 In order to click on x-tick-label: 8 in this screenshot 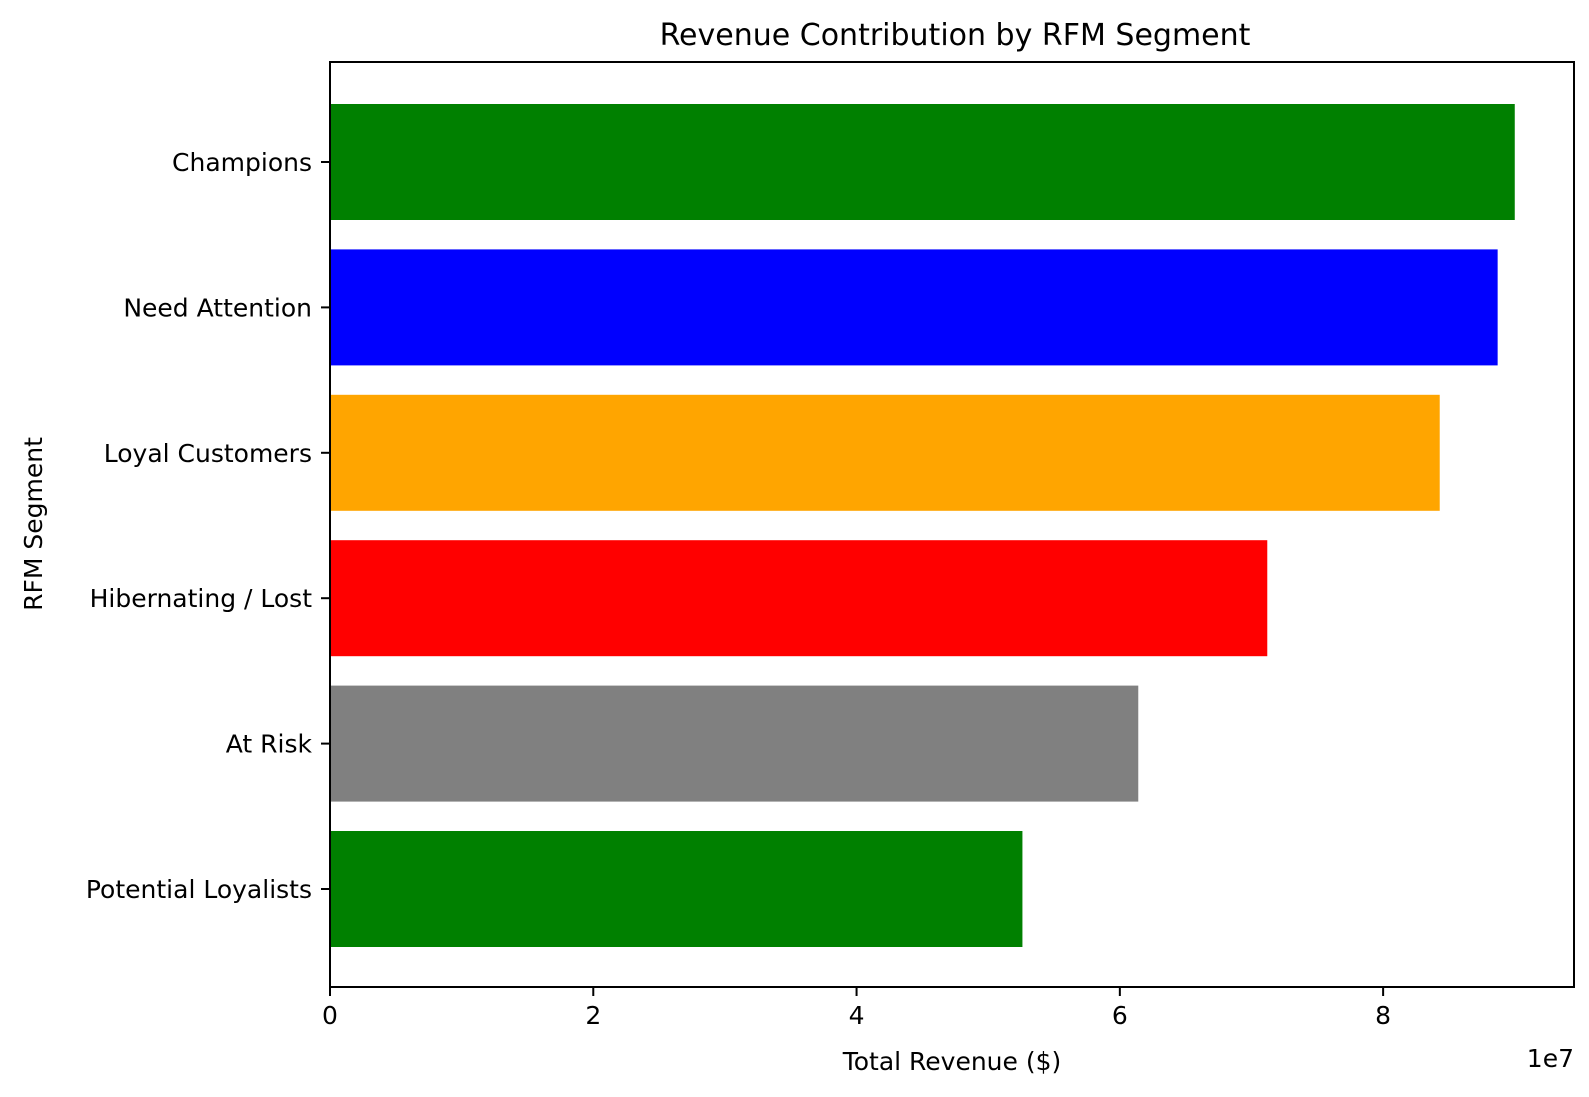, I will do `click(1383, 1015)`.